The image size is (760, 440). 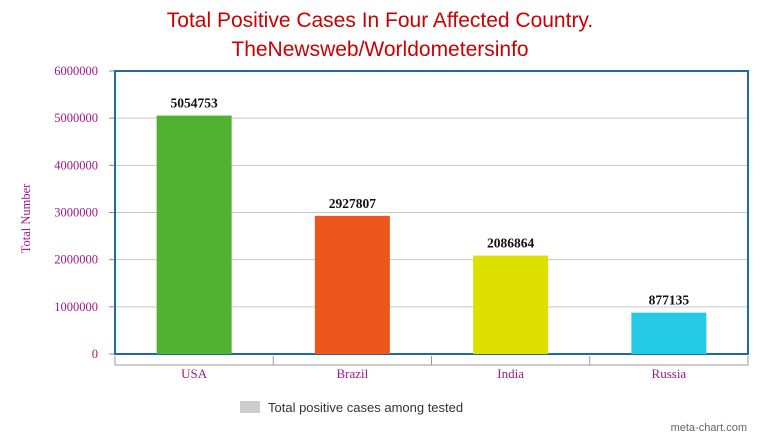 I want to click on legend: Total positive cases among tested, so click(x=351, y=407).